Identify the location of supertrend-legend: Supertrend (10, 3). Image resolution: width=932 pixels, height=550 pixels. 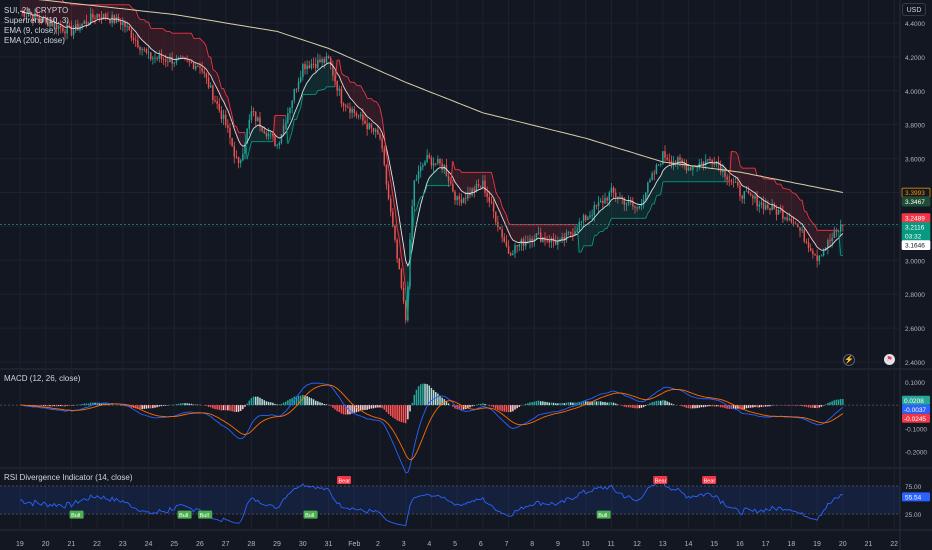
(36, 20).